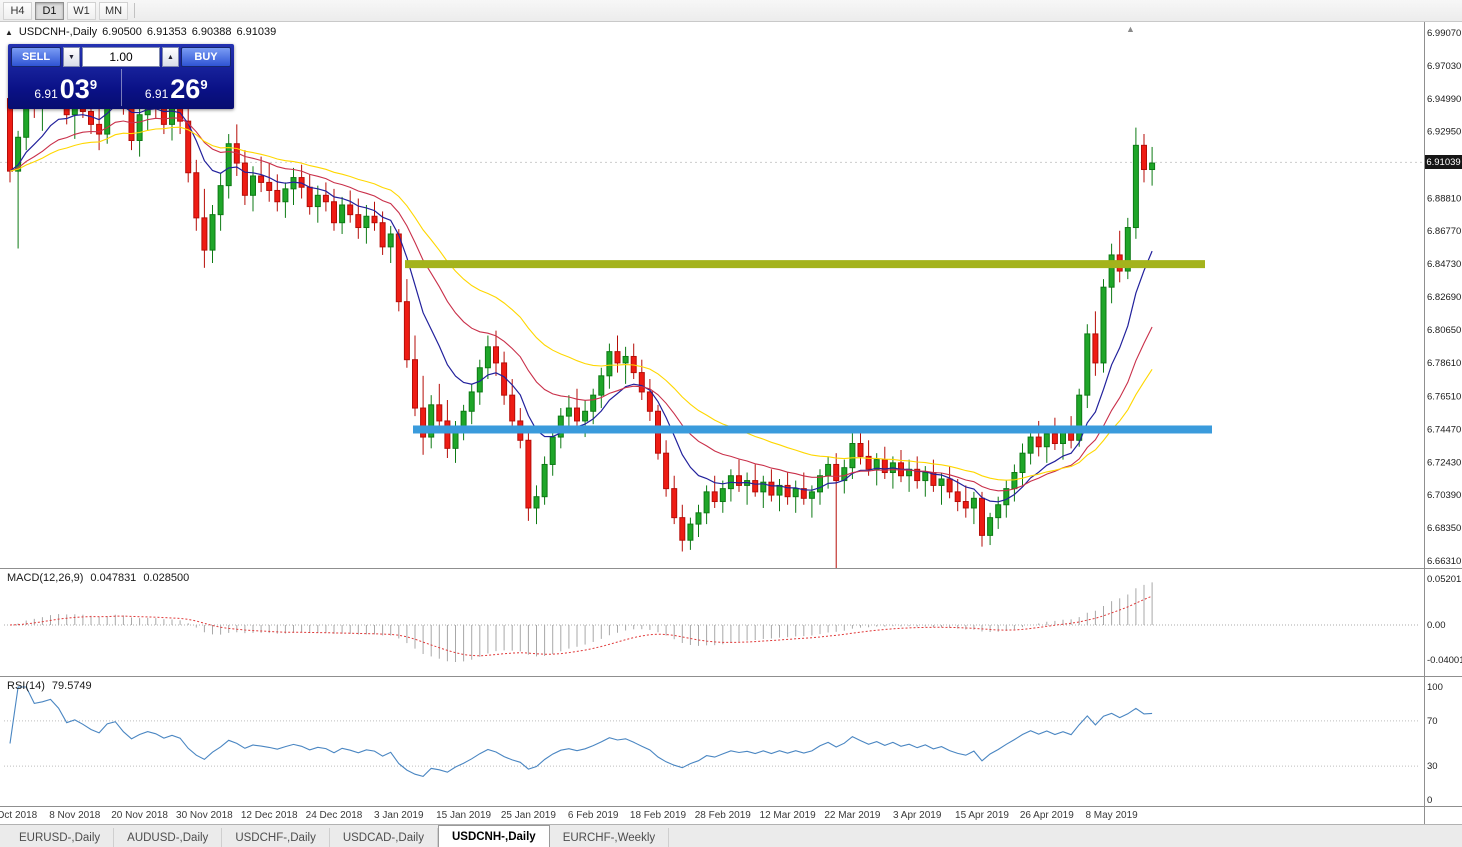 The height and width of the screenshot is (847, 1462). I want to click on one-click-trading-panel: SELL ▼ 1.00 ▲ BUY 6.91 03 9 6.91 26 9, so click(121, 76).